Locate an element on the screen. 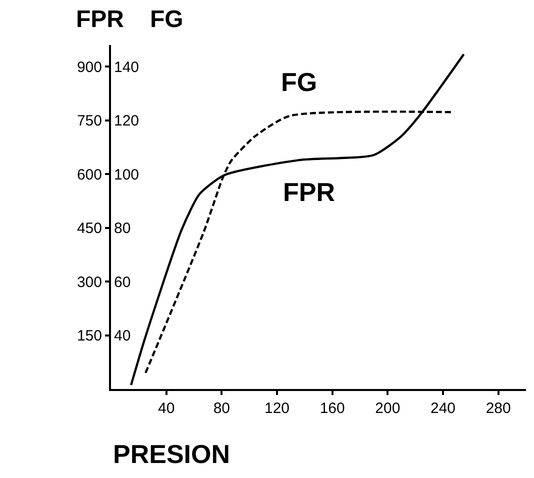  series-label: FG is located at coordinates (299, 82).